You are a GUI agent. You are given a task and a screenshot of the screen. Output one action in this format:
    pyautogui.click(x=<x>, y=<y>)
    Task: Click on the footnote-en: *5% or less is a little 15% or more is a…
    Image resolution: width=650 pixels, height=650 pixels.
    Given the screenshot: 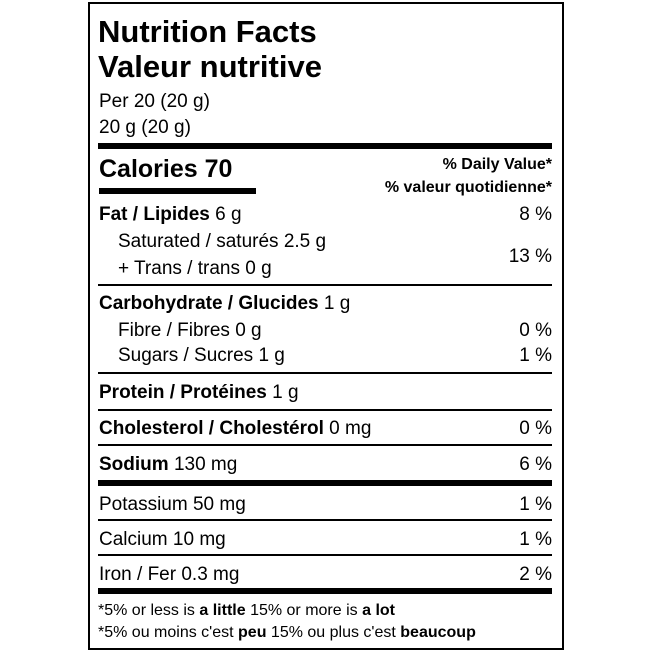 What is the action you would take?
    pyautogui.click(x=246, y=611)
    